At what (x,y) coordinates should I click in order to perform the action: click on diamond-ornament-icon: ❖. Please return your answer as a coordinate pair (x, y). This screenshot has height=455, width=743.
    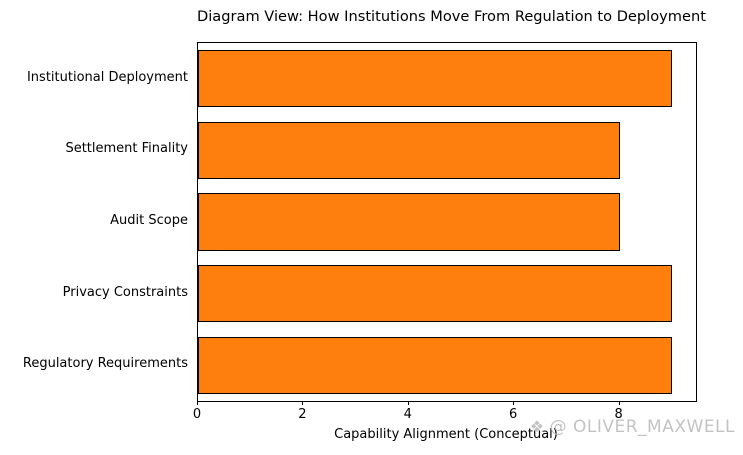
    Looking at the image, I should click on (537, 426).